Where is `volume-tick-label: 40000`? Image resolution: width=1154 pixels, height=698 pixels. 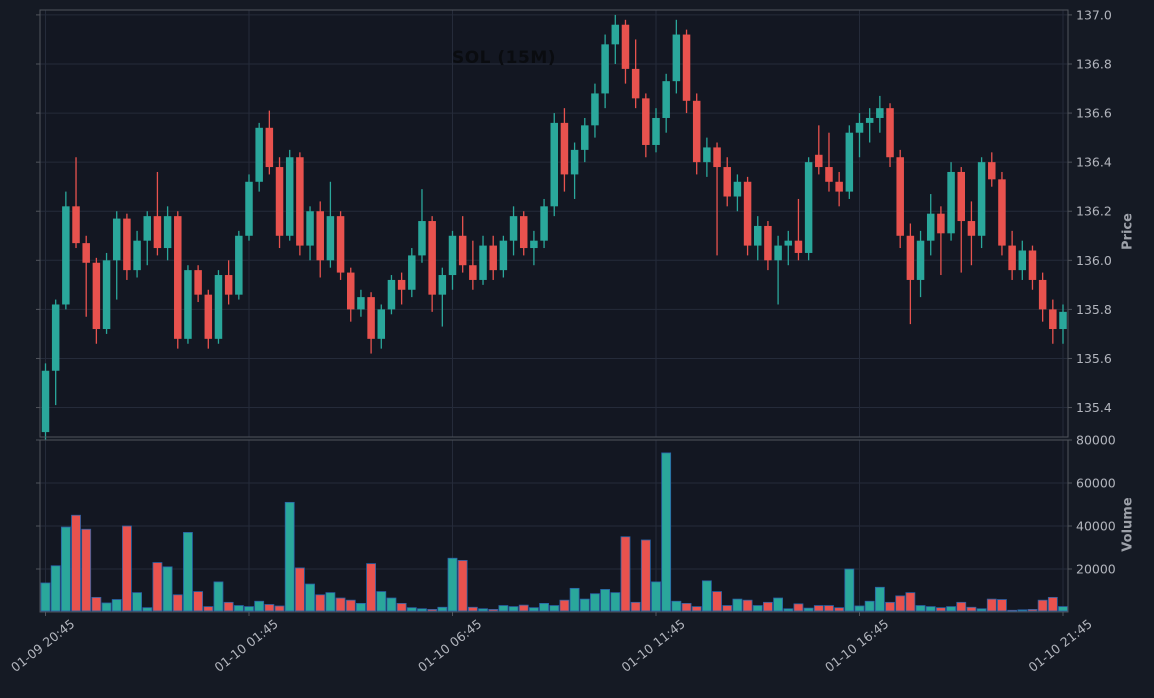 volume-tick-label: 40000 is located at coordinates (1096, 526).